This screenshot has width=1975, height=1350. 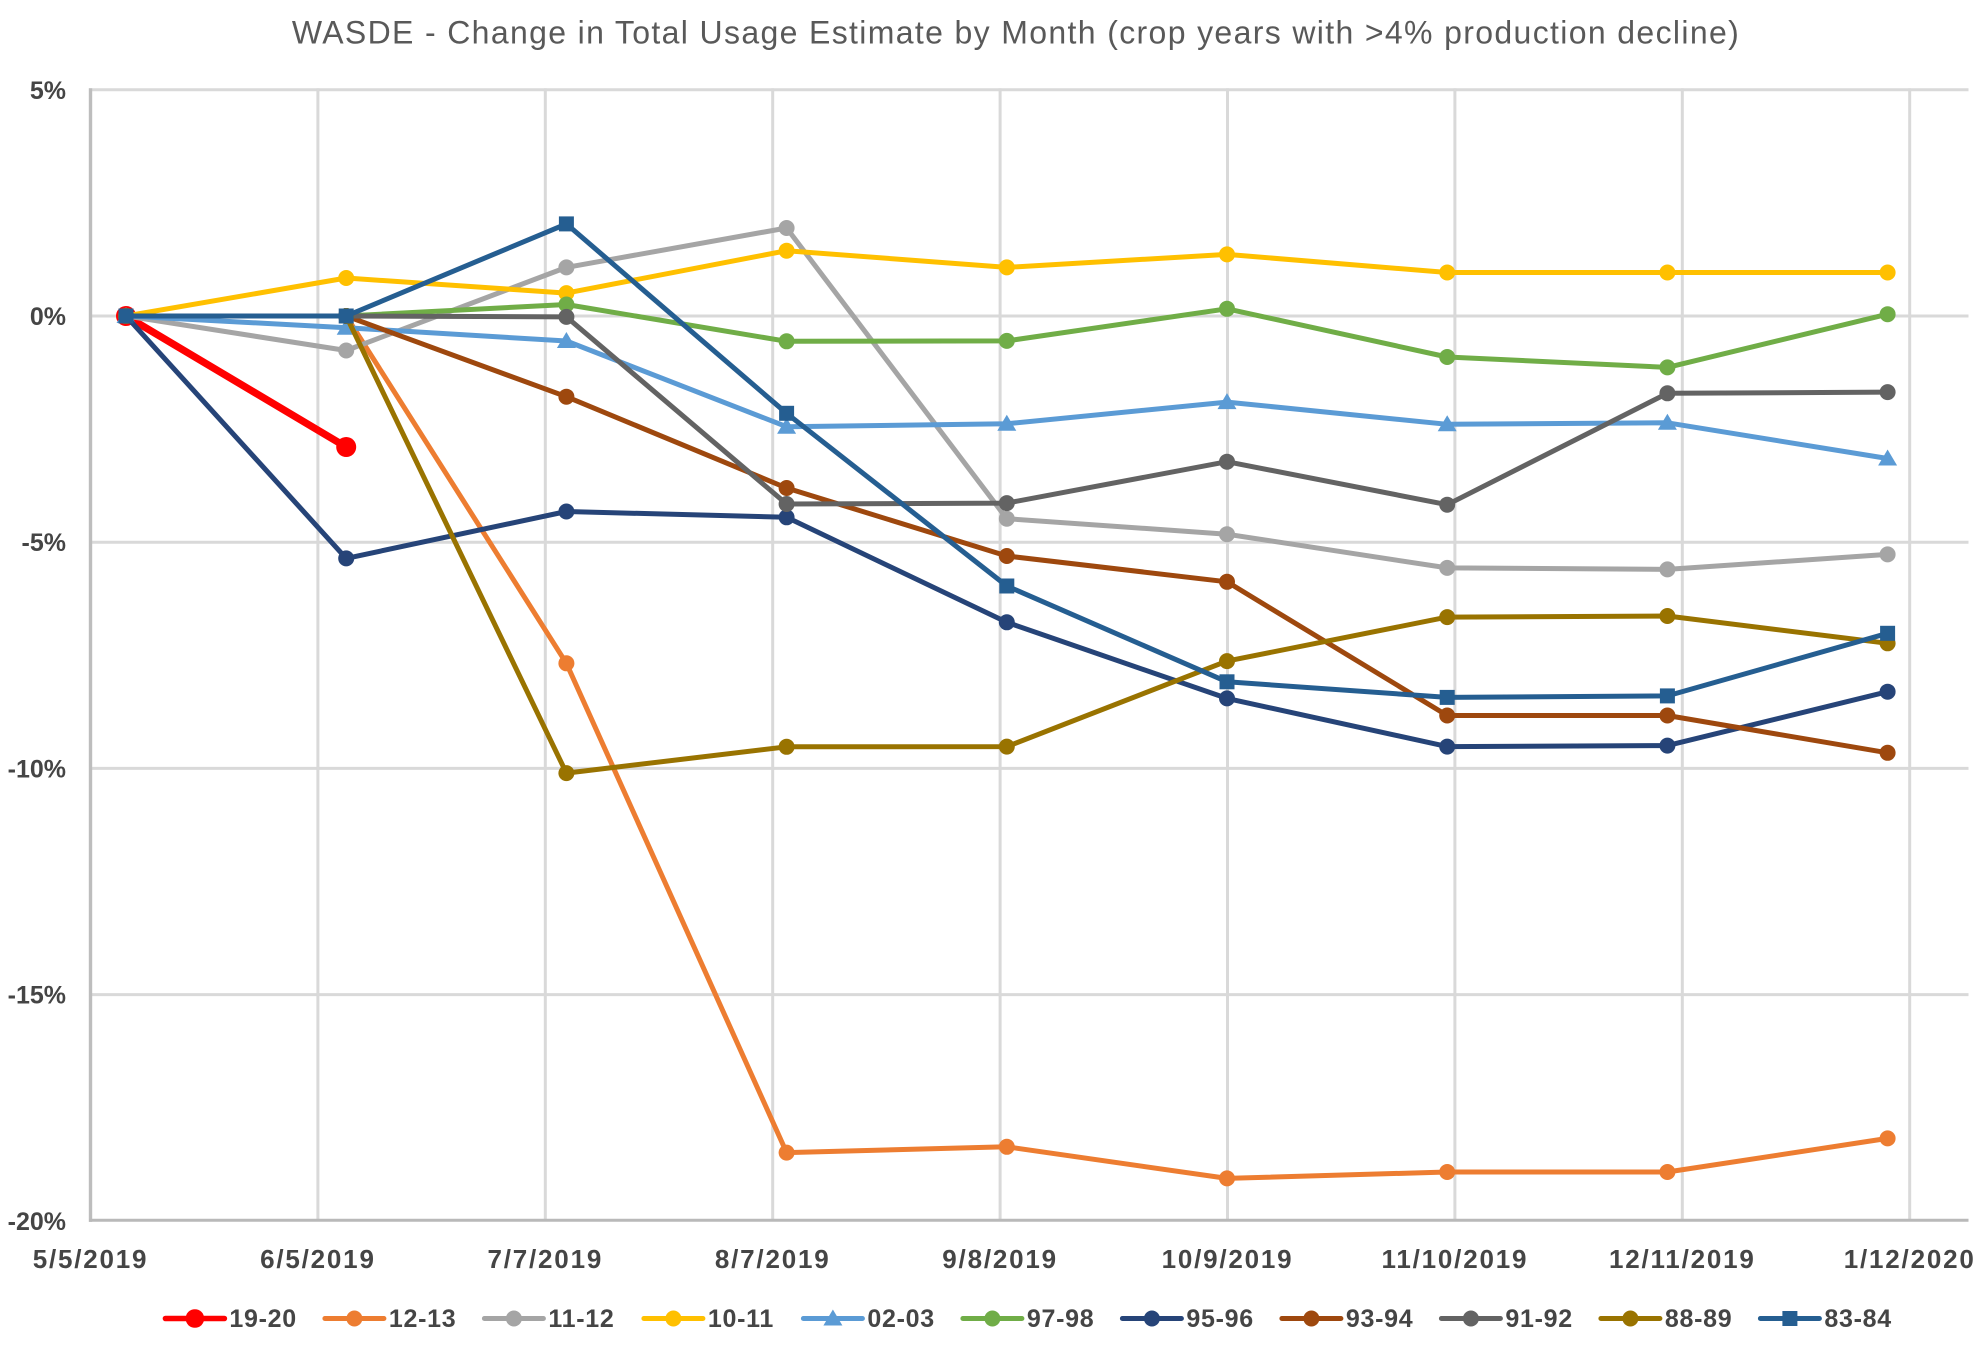 I want to click on svg-text: 7/7/2019, so click(x=545, y=1259).